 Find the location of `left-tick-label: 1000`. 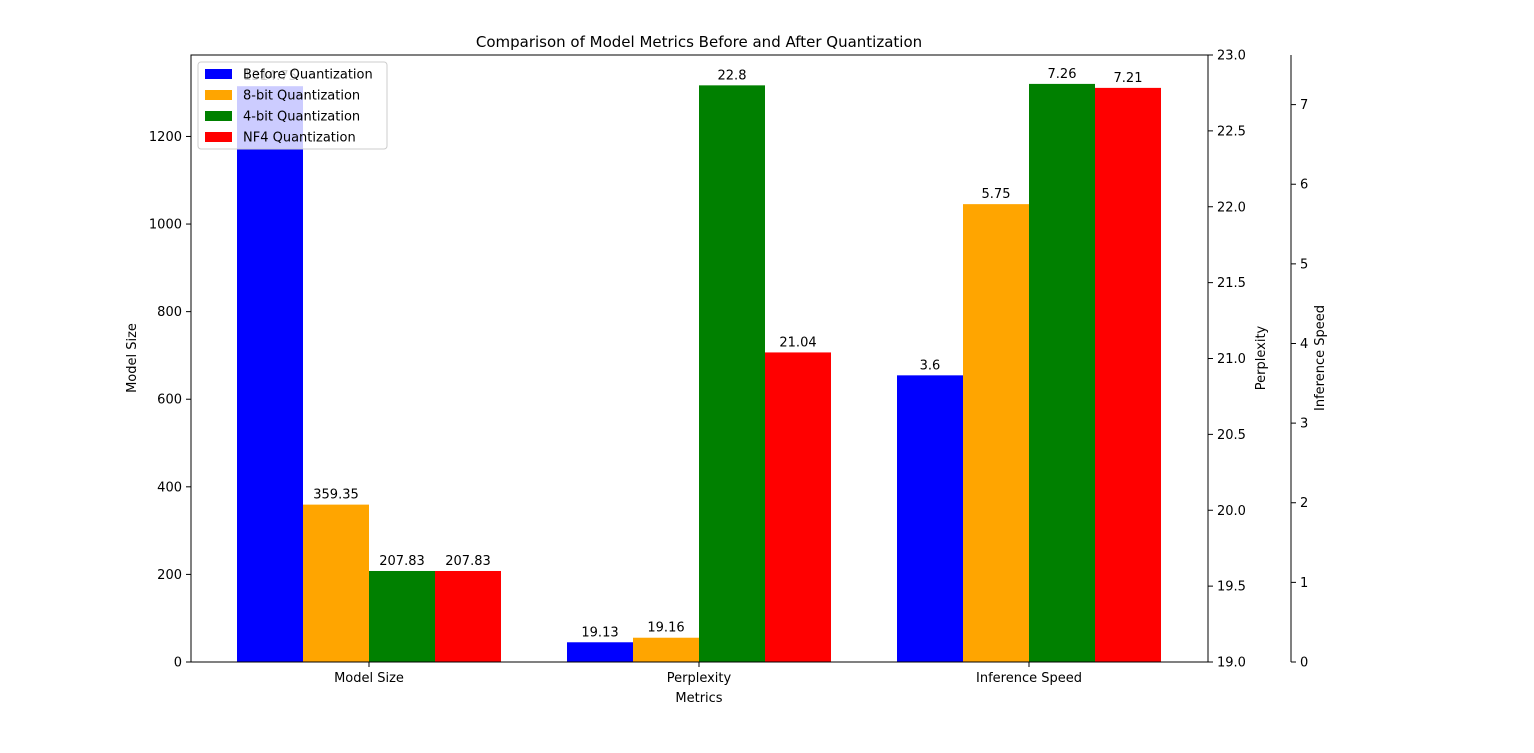

left-tick-label: 1000 is located at coordinates (165, 225).